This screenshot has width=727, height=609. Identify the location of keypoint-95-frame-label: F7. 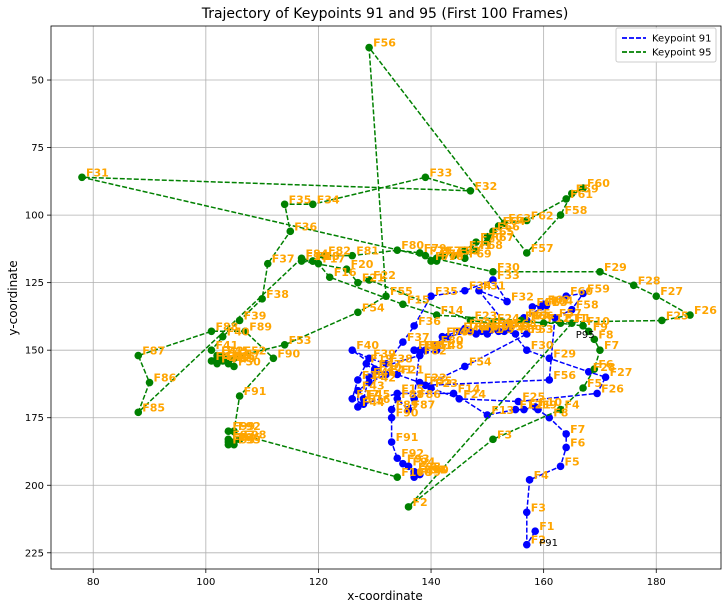
(611, 345).